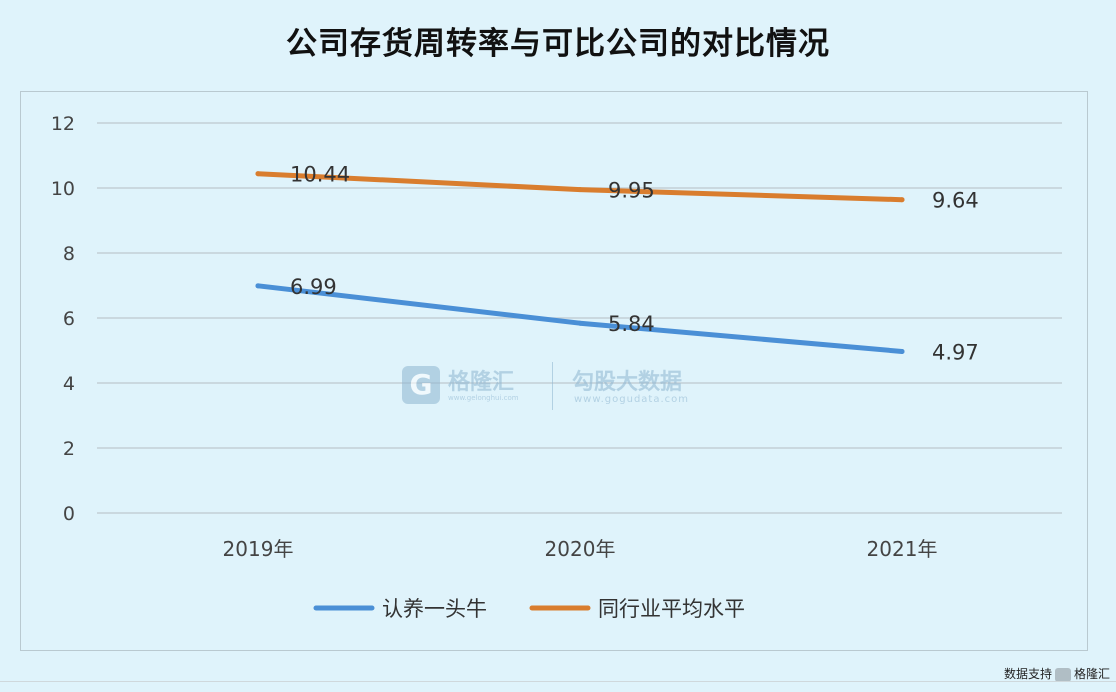 The image size is (1116, 692). What do you see at coordinates (627, 382) in the screenshot?
I see `watermark-brand-right: 勾股大数据` at bounding box center [627, 382].